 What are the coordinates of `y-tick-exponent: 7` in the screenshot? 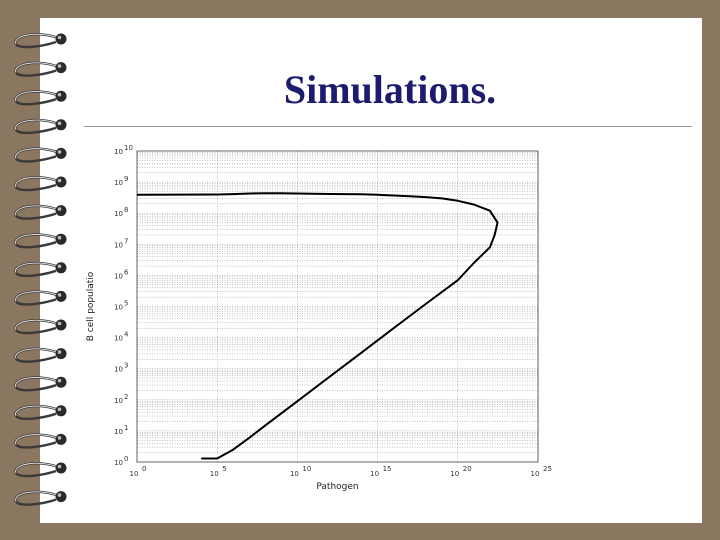 It's located at (126, 241).